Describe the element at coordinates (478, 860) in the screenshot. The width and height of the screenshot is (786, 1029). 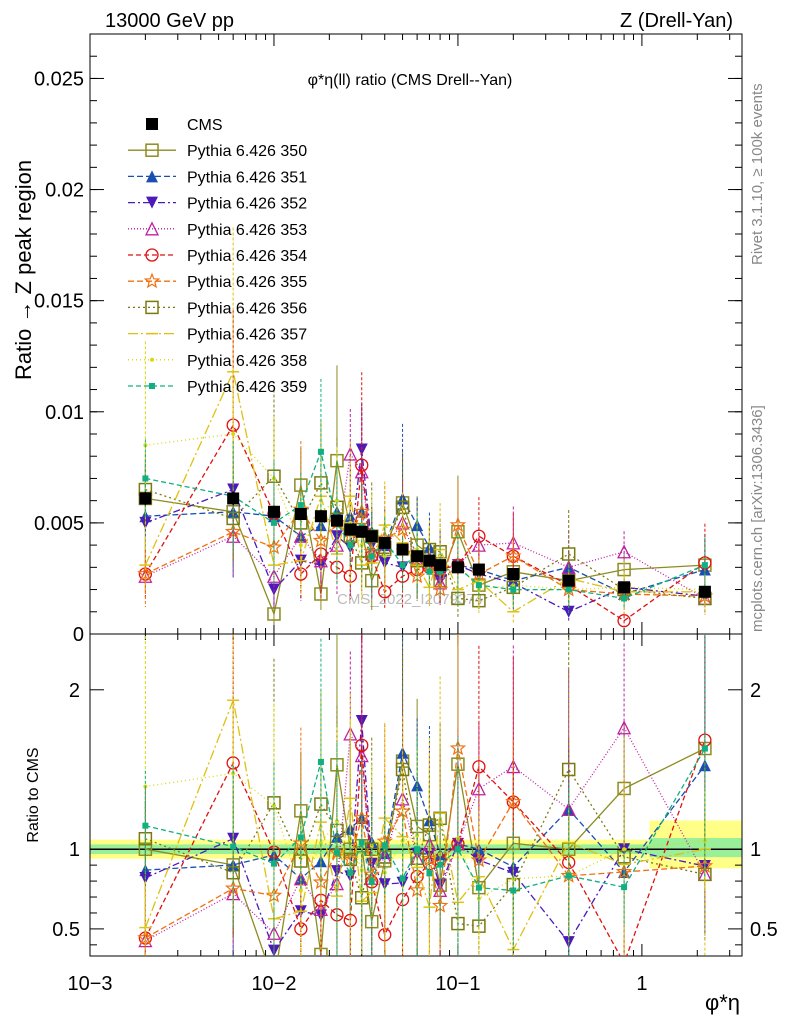
I see `series-352-ratio-point` at that location.